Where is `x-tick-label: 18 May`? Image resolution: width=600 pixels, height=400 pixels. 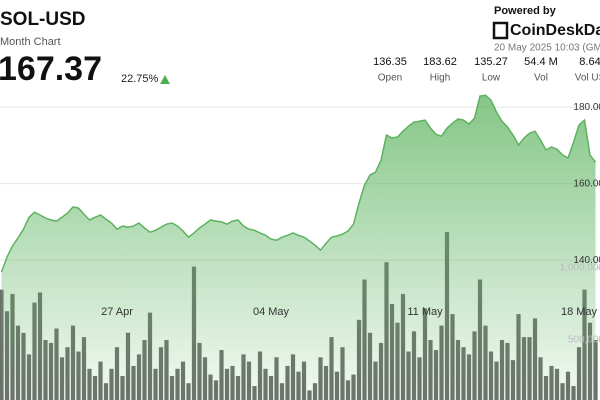
x-tick-label: 18 May is located at coordinates (579, 312).